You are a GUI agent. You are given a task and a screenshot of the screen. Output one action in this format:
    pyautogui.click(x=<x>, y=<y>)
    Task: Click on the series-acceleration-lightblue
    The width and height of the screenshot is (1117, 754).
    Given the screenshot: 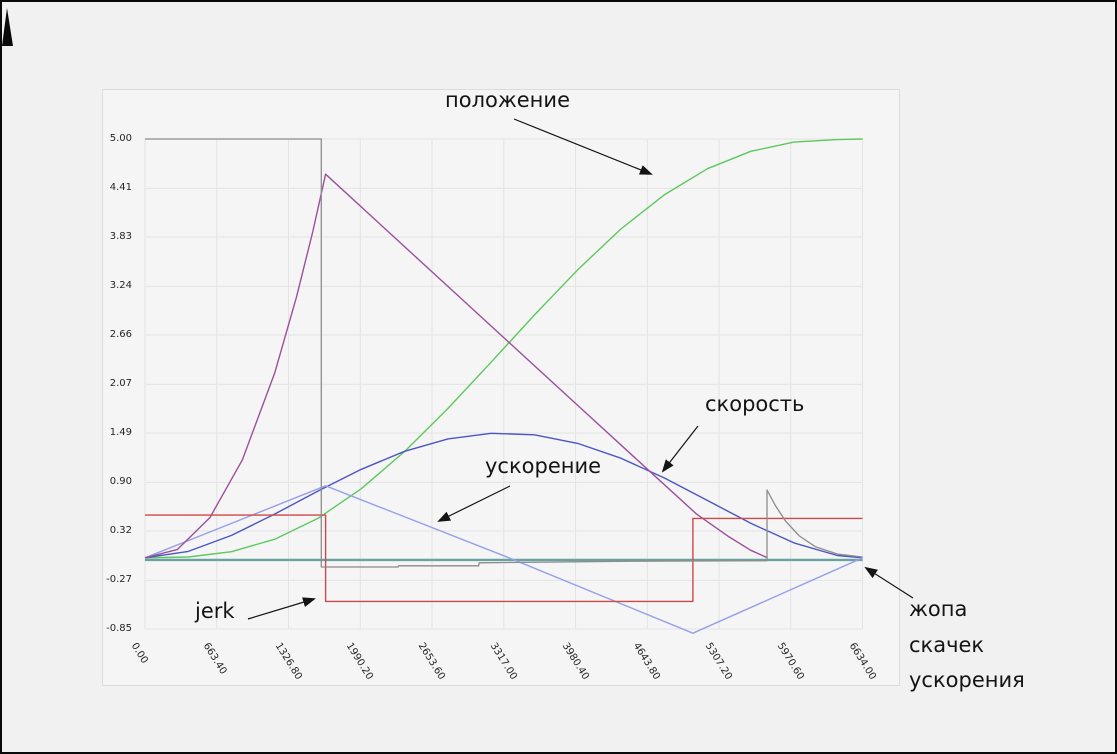 What is the action you would take?
    pyautogui.click(x=503, y=559)
    